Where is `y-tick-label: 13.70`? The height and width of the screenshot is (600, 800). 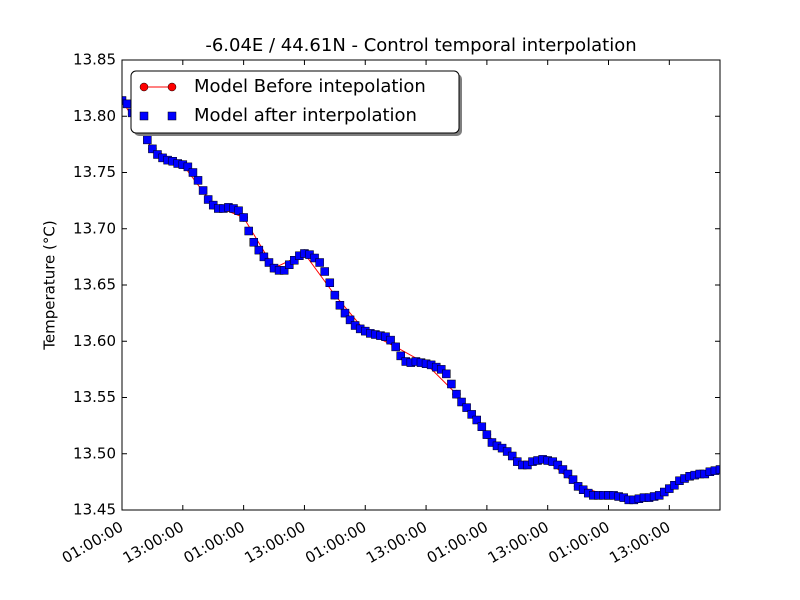 y-tick-label: 13.70 is located at coordinates (94, 228).